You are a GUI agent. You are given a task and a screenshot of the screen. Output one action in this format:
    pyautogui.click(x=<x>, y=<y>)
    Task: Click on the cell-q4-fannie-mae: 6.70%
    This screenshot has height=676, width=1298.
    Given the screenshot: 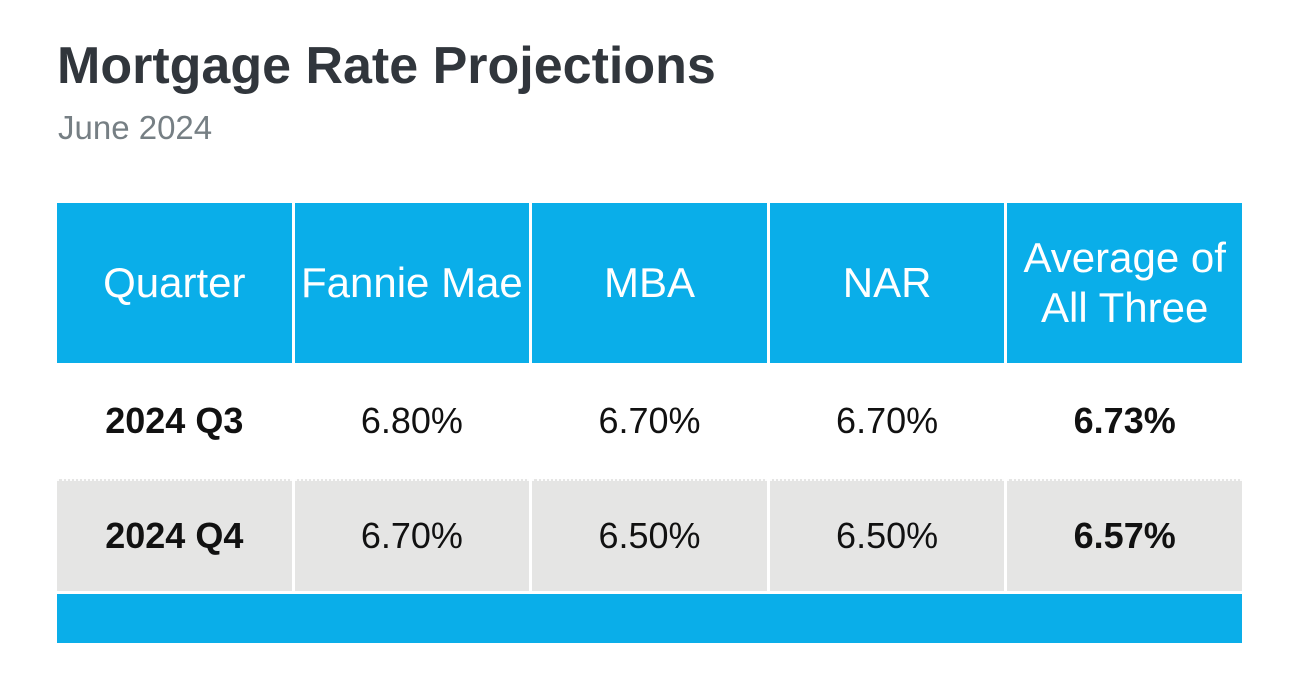 What is the action you would take?
    pyautogui.click(x=412, y=535)
    